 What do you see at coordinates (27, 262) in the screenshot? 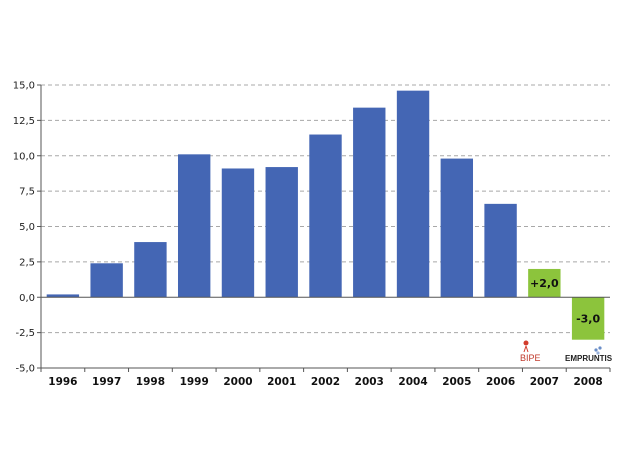
I see `y-tick-label: 2,5` at bounding box center [27, 262].